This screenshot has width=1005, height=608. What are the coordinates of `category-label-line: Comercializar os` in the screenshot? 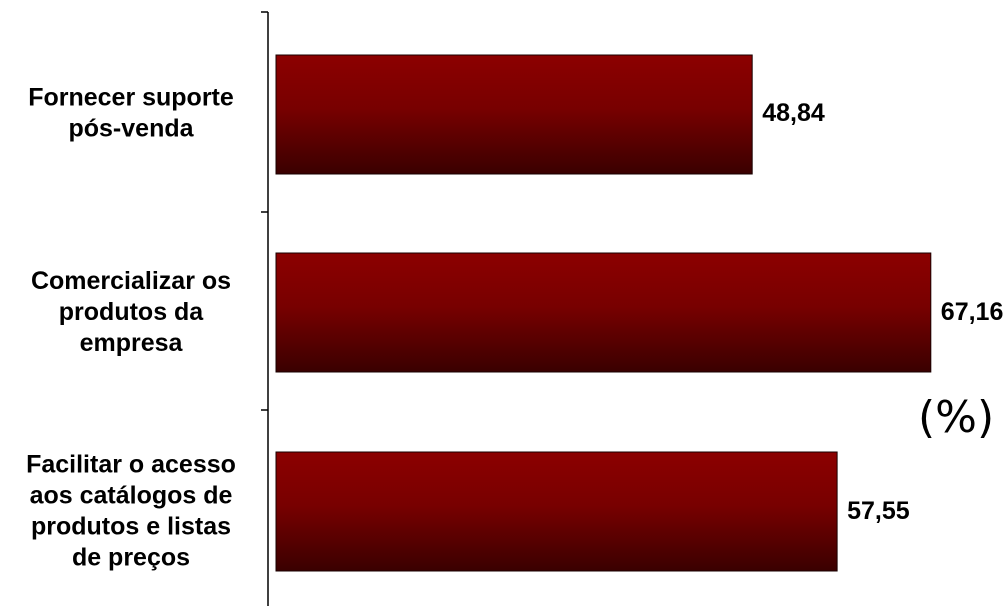 It's located at (131, 281).